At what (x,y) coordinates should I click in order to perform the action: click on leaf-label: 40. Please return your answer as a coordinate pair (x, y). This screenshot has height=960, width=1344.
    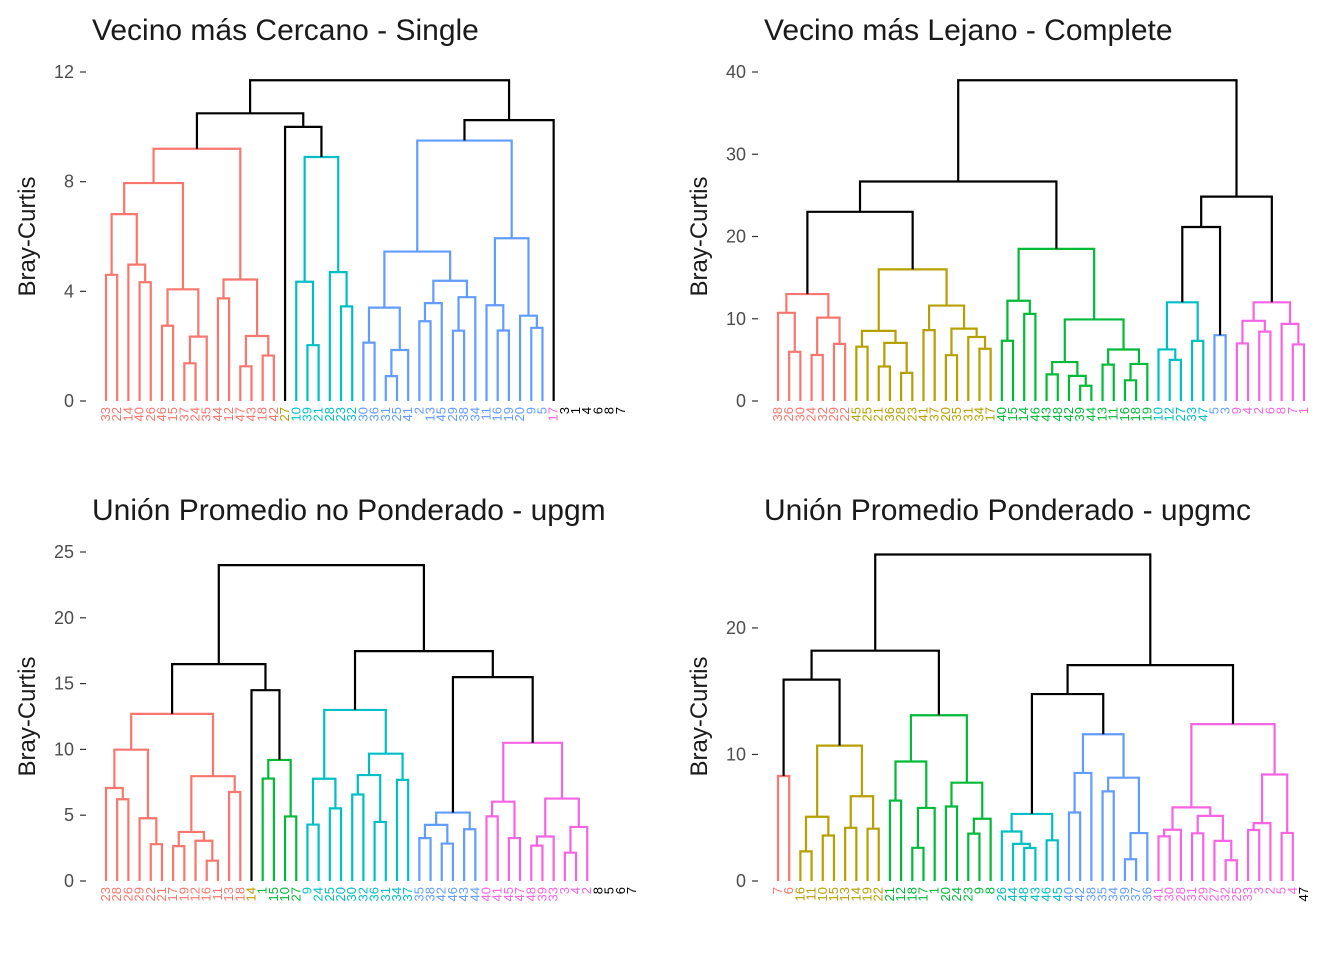
    Looking at the image, I should click on (1001, 414).